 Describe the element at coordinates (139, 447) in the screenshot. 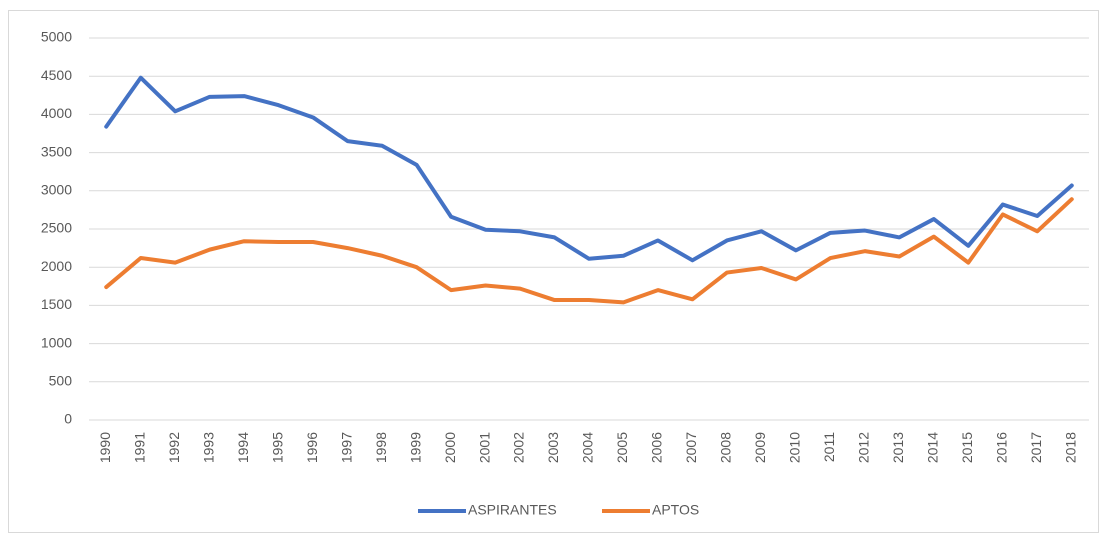

I see `x-tick-label: 1991` at that location.